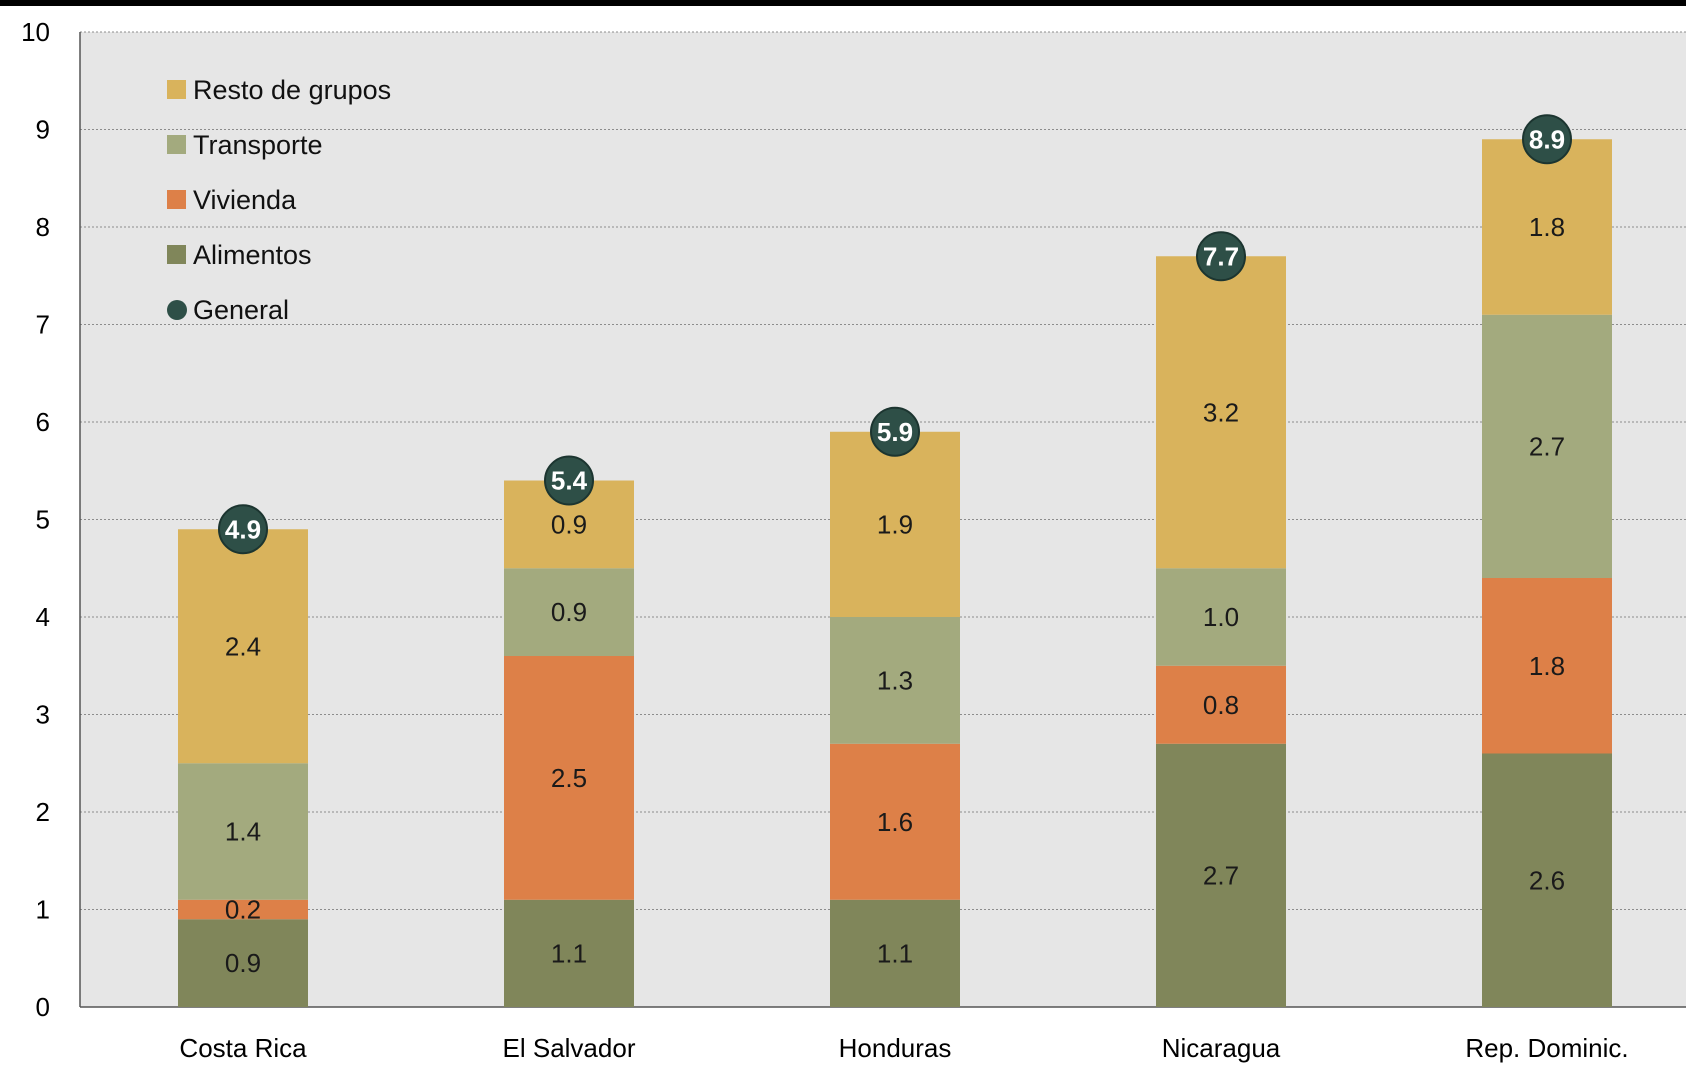 This screenshot has height=1065, width=1686. I want to click on segment-value-label: 0.8, so click(1221, 705).